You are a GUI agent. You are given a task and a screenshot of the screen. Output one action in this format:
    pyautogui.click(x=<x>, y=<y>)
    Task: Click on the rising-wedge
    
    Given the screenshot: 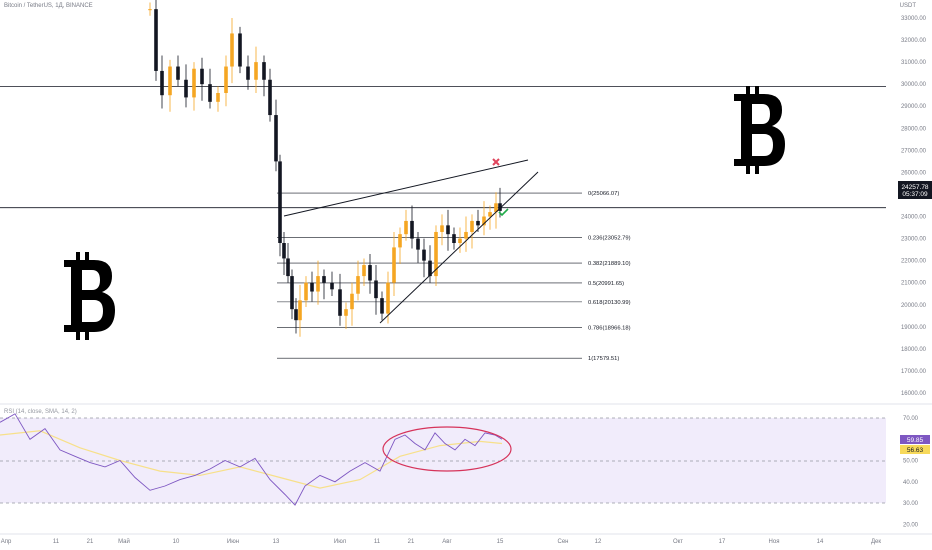 What is the action you would take?
    pyautogui.click(x=411, y=241)
    